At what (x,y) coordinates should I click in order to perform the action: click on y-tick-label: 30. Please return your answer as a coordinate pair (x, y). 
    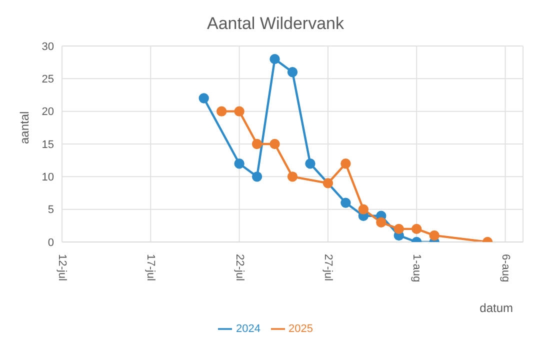
    Looking at the image, I should click on (48, 46).